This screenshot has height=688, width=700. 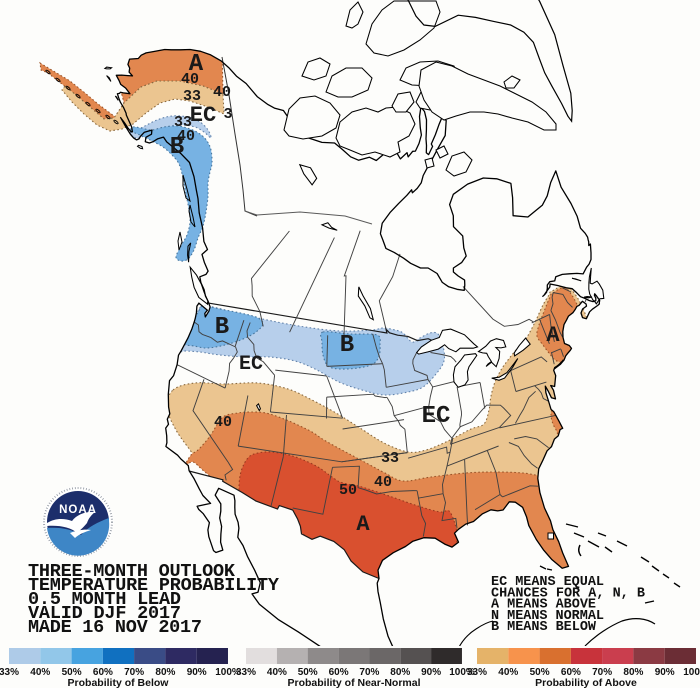 I want to click on svg-text: B MEANS BELOW, so click(x=544, y=627).